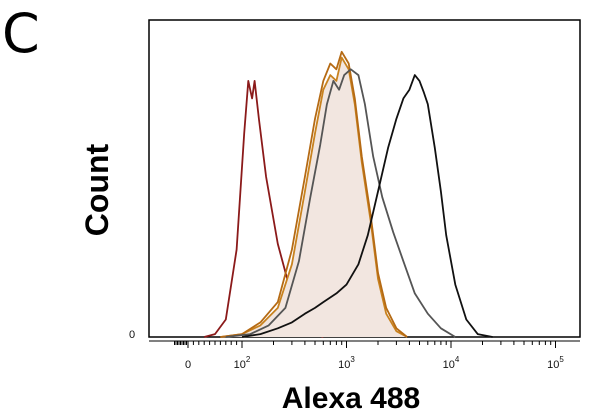 This screenshot has width=601, height=413. I want to click on y-axis: 0, so click(132, 335).